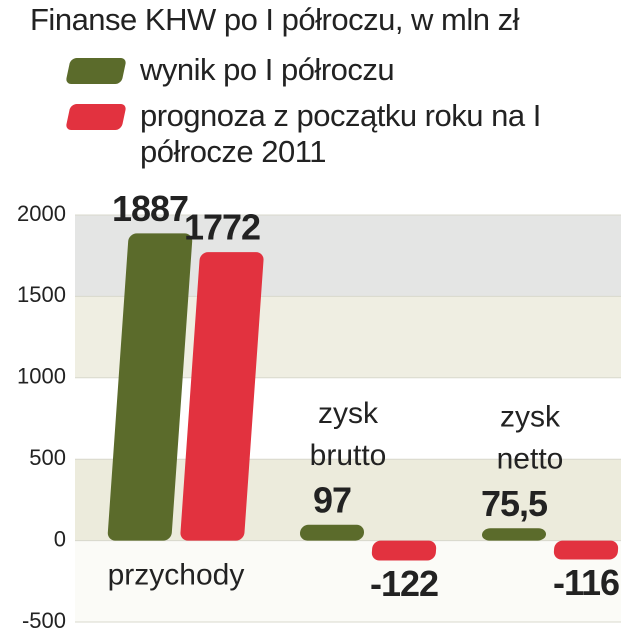 This screenshot has width=621, height=640. What do you see at coordinates (530, 437) in the screenshot?
I see `x-tick-label: zysk netto` at bounding box center [530, 437].